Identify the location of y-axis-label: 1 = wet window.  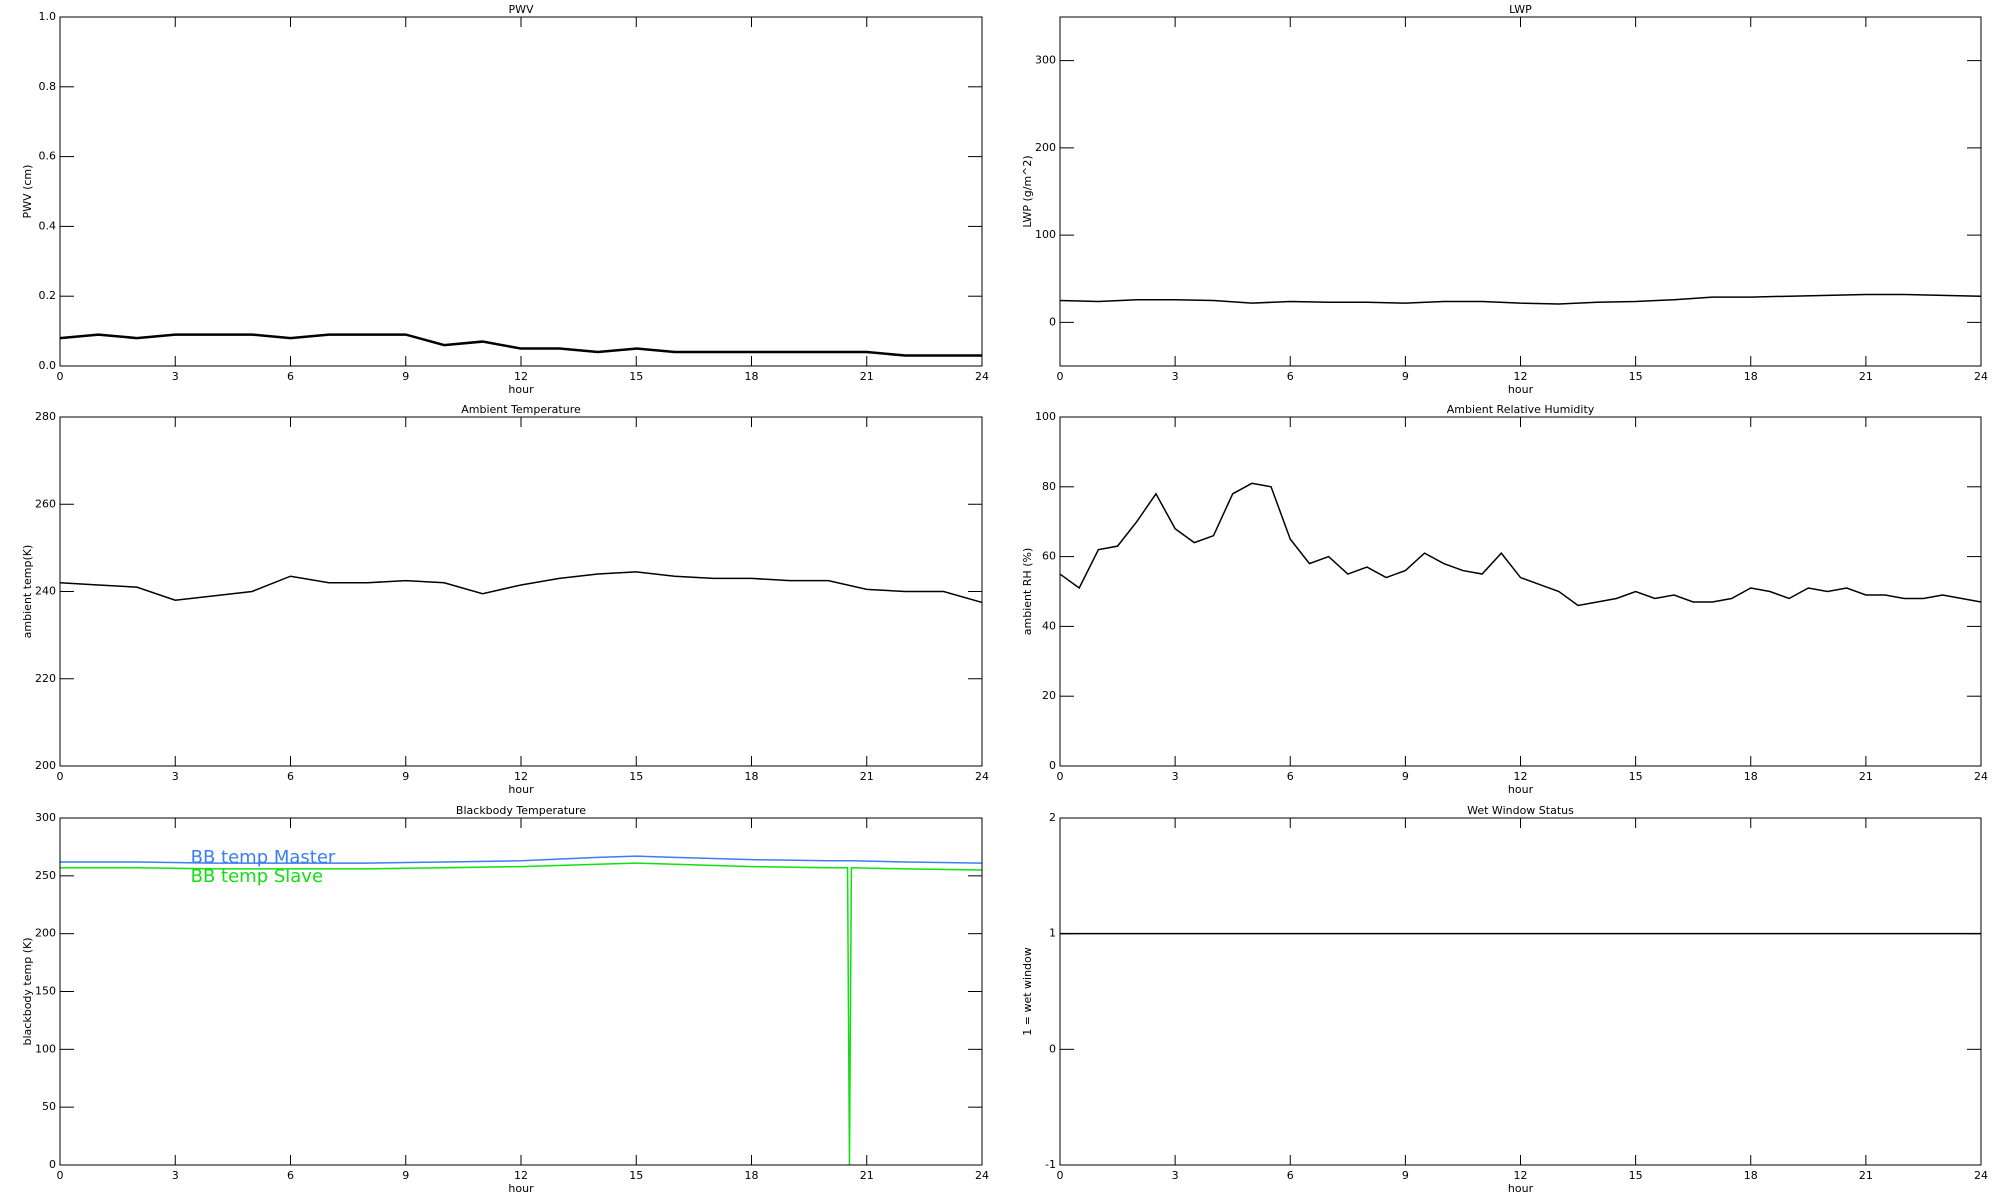
(1027, 991).